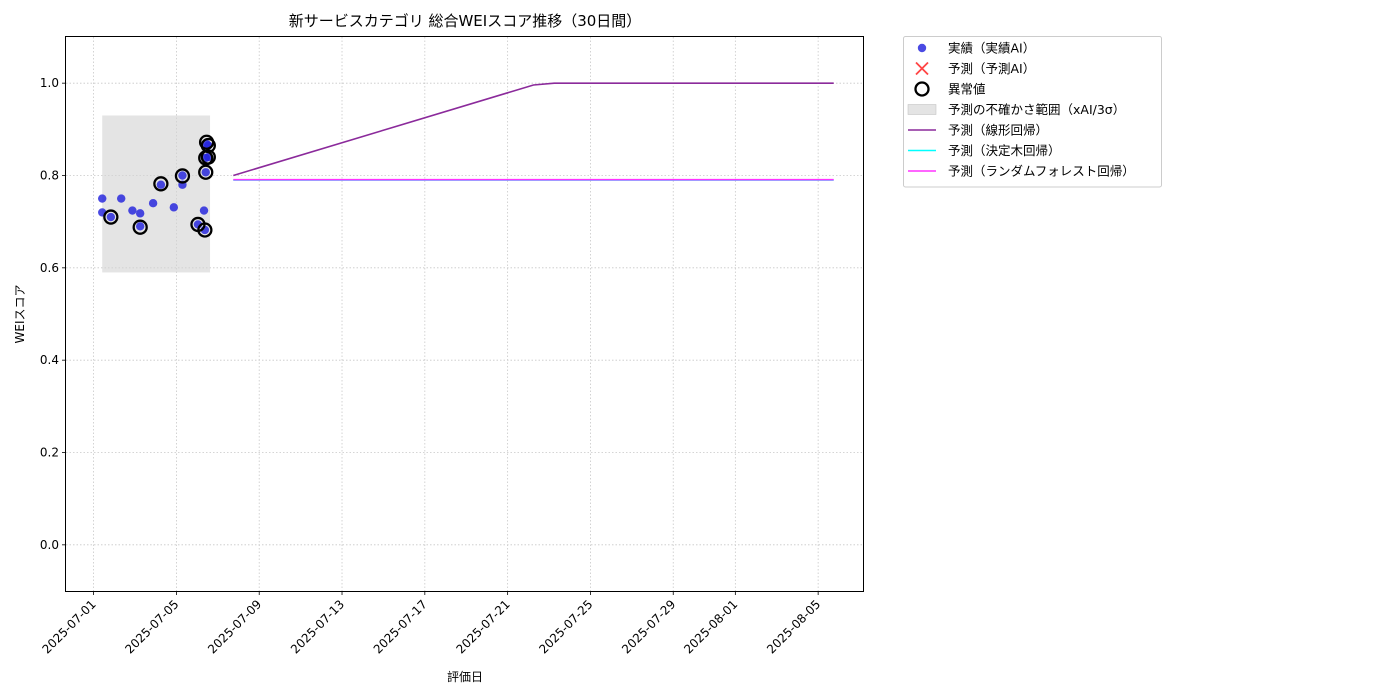  Describe the element at coordinates (648, 626) in the screenshot. I see `x-tick-label: 2025-07-29` at that location.